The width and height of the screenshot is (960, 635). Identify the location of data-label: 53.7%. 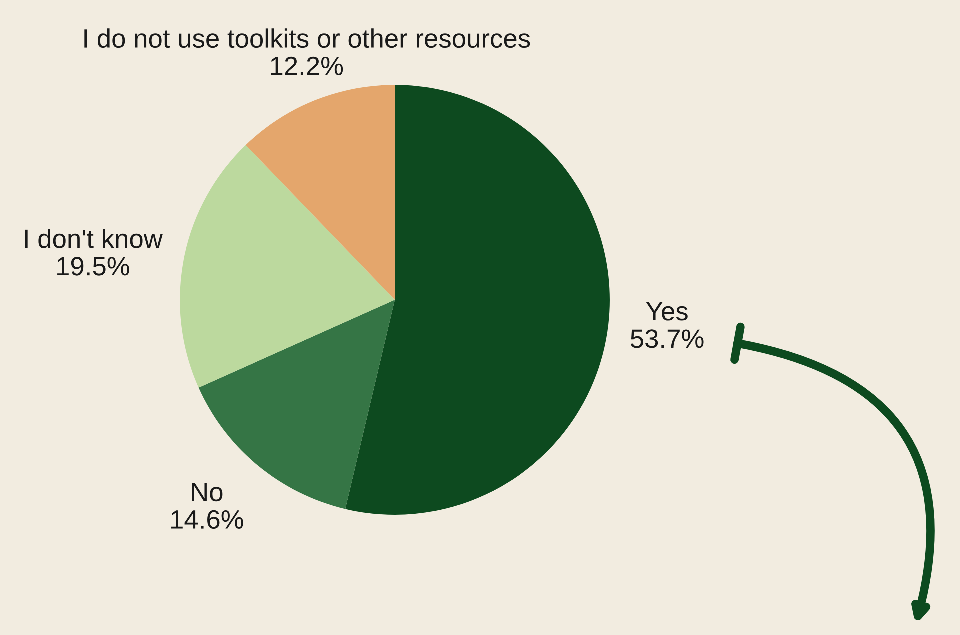
(667, 339).